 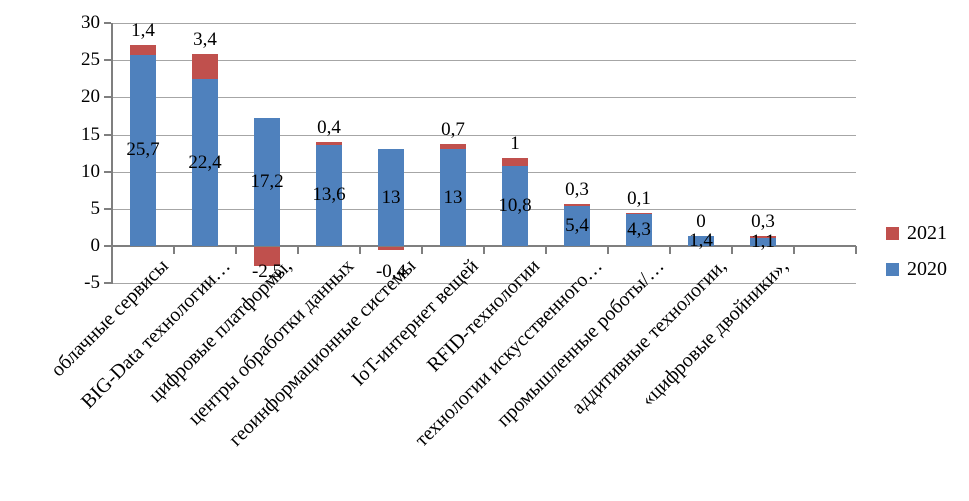 What do you see at coordinates (484, 316) in the screenshot?
I see `category-label: RFID-технологии` at bounding box center [484, 316].